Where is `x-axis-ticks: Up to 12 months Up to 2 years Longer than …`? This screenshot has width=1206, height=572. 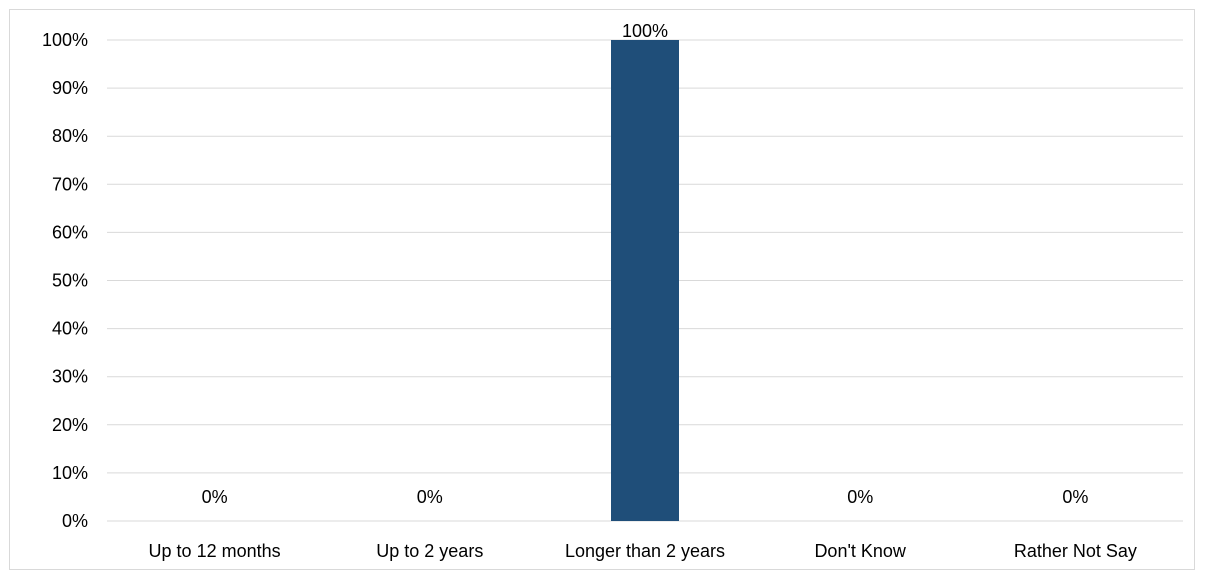
x-axis-ticks: Up to 12 months Up to 2 years Longer than … is located at coordinates (643, 551).